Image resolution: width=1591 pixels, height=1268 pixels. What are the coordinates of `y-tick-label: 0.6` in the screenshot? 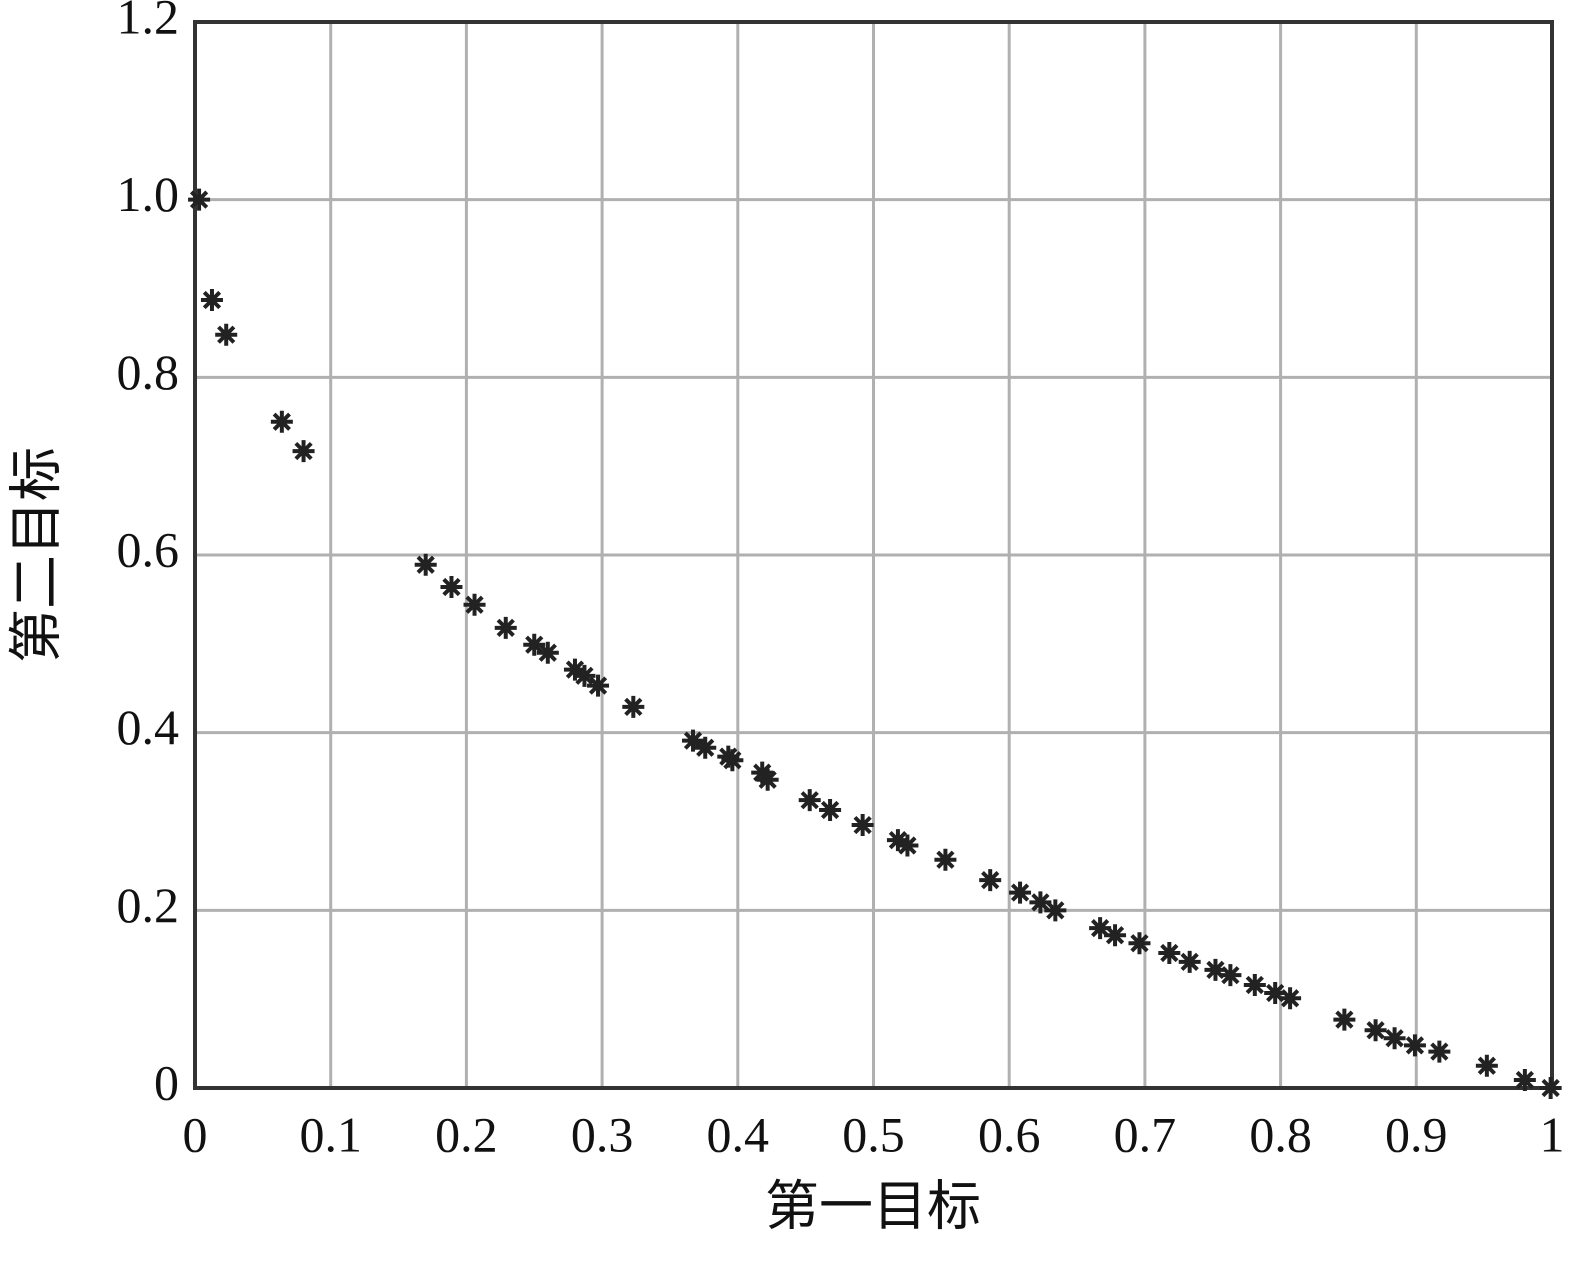 It's located at (148, 549).